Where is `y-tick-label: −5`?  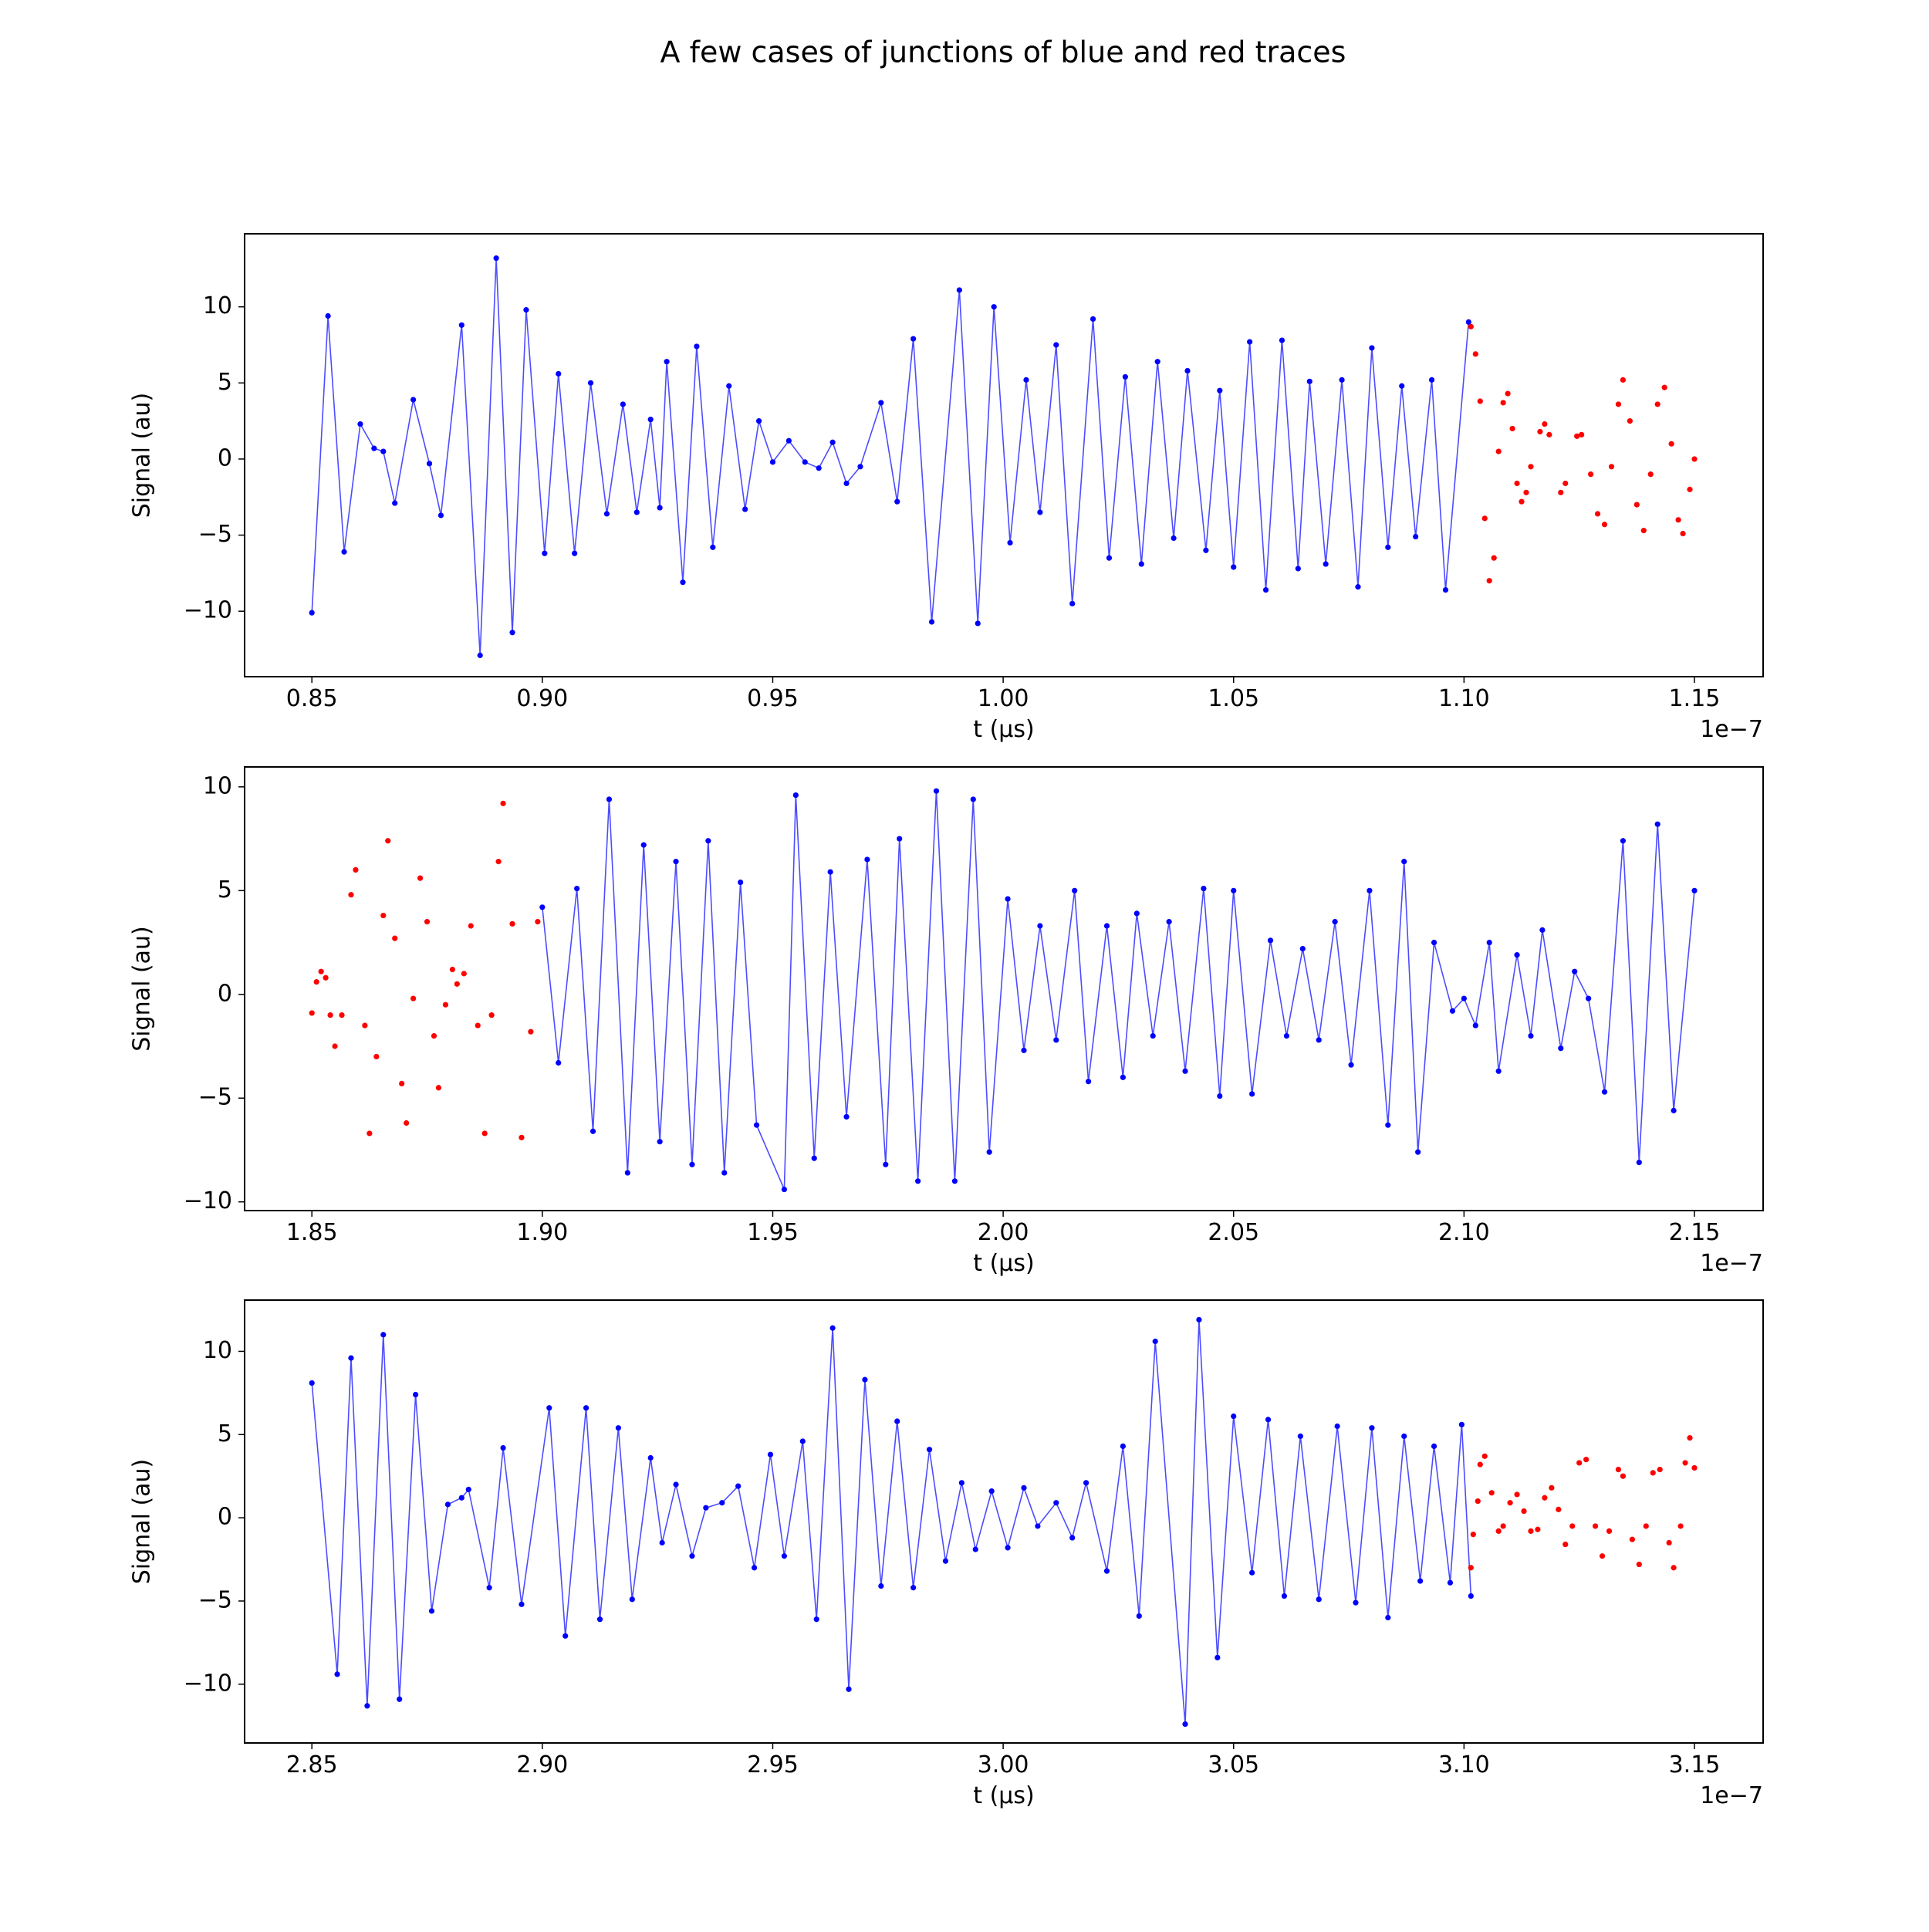 y-tick-label: −5 is located at coordinates (215, 534).